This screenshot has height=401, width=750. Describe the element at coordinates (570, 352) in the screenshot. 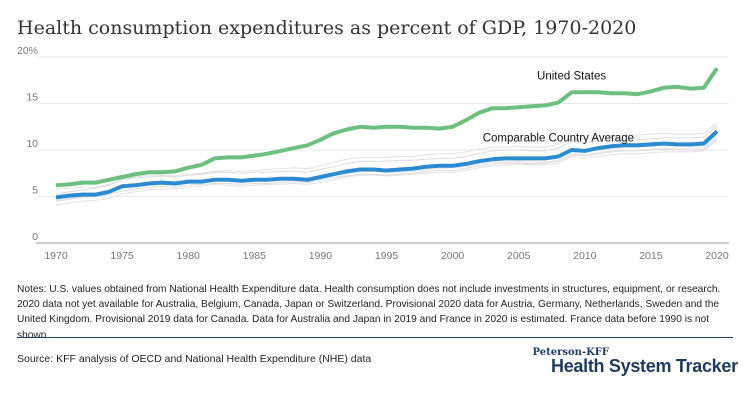

I see `brand-partner-label: Peterson-KFF` at that location.